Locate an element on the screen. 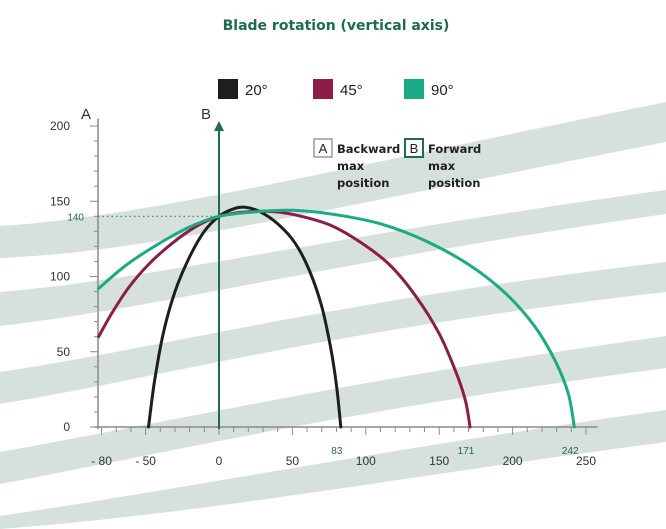 This screenshot has height=529, width=666. series-line is located at coordinates (245, 317).